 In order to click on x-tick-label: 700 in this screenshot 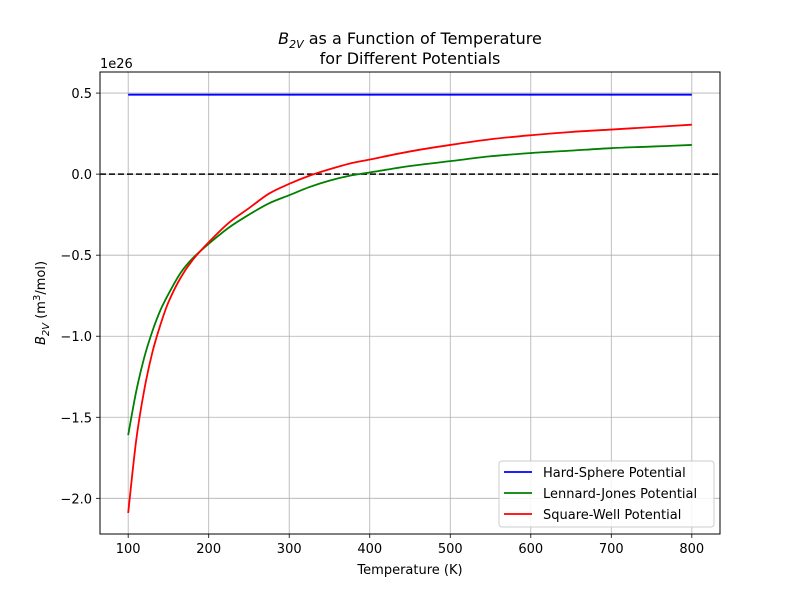, I will do `click(611, 549)`.